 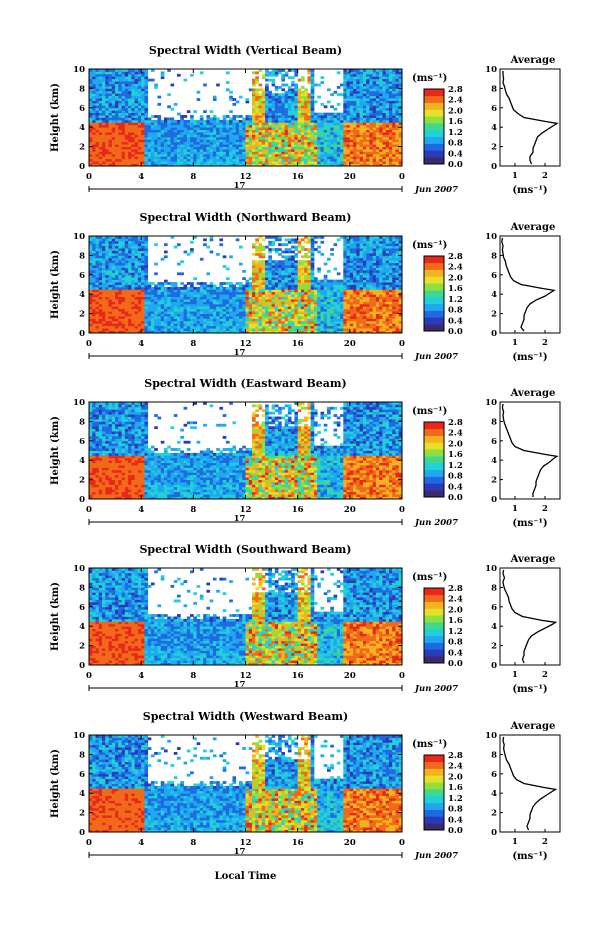 What do you see at coordinates (82, 109) in the screenshot?
I see `y-tick-label: 6` at bounding box center [82, 109].